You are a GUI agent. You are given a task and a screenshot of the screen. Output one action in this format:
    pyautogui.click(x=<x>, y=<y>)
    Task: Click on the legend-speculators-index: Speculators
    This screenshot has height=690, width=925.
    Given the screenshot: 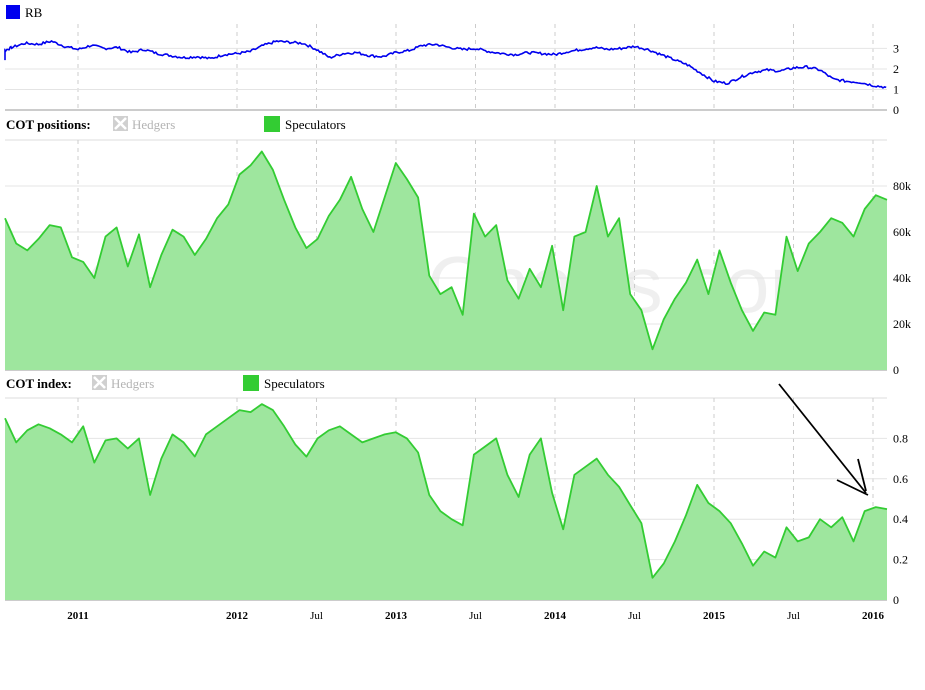 What is the action you would take?
    pyautogui.click(x=284, y=383)
    